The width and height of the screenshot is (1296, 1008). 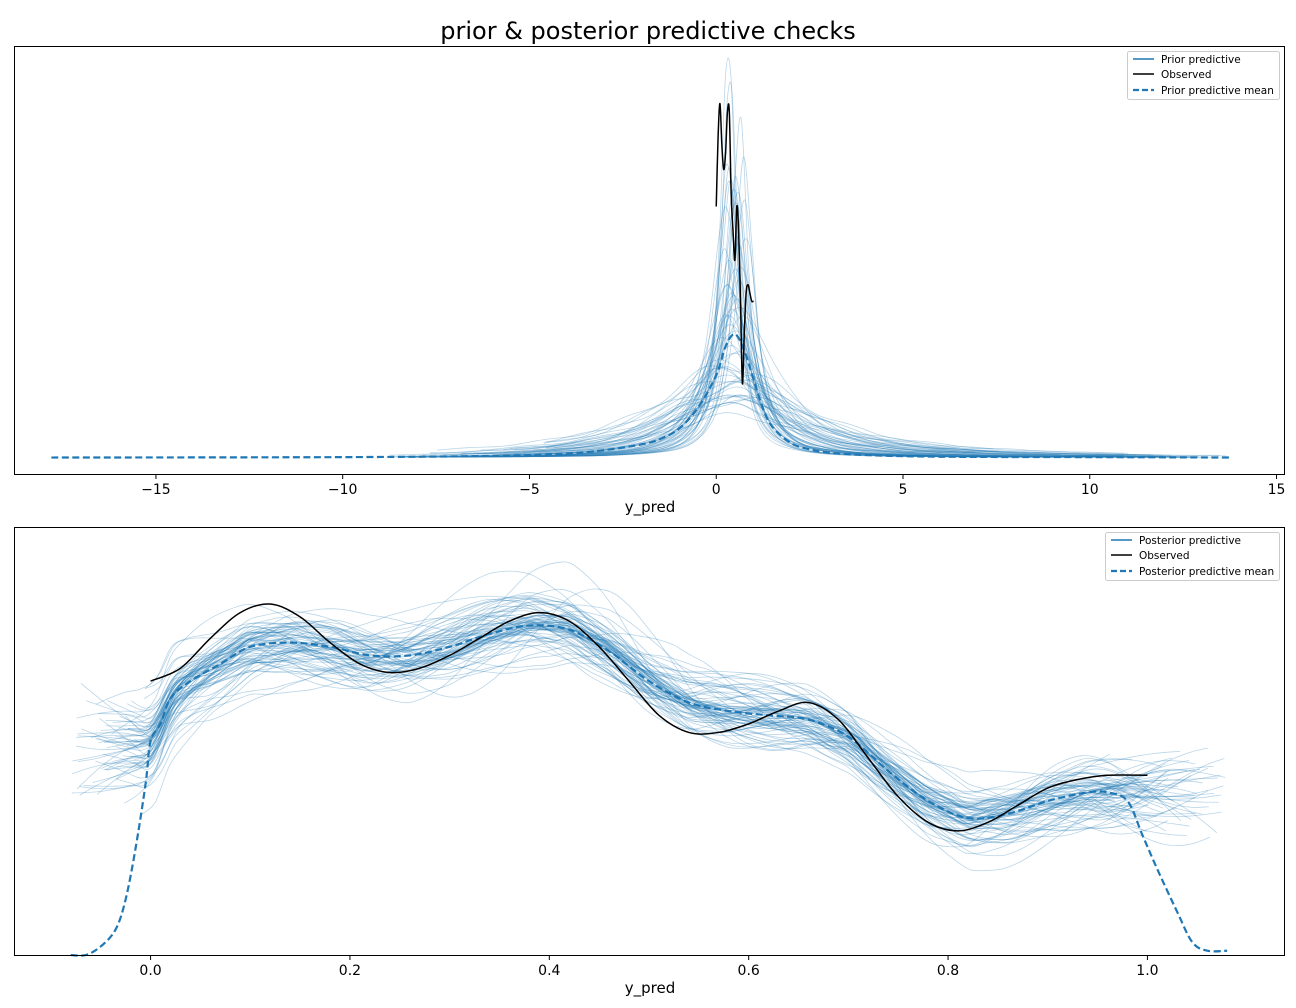 I want to click on x-tick-label: 0.6, so click(x=749, y=971).